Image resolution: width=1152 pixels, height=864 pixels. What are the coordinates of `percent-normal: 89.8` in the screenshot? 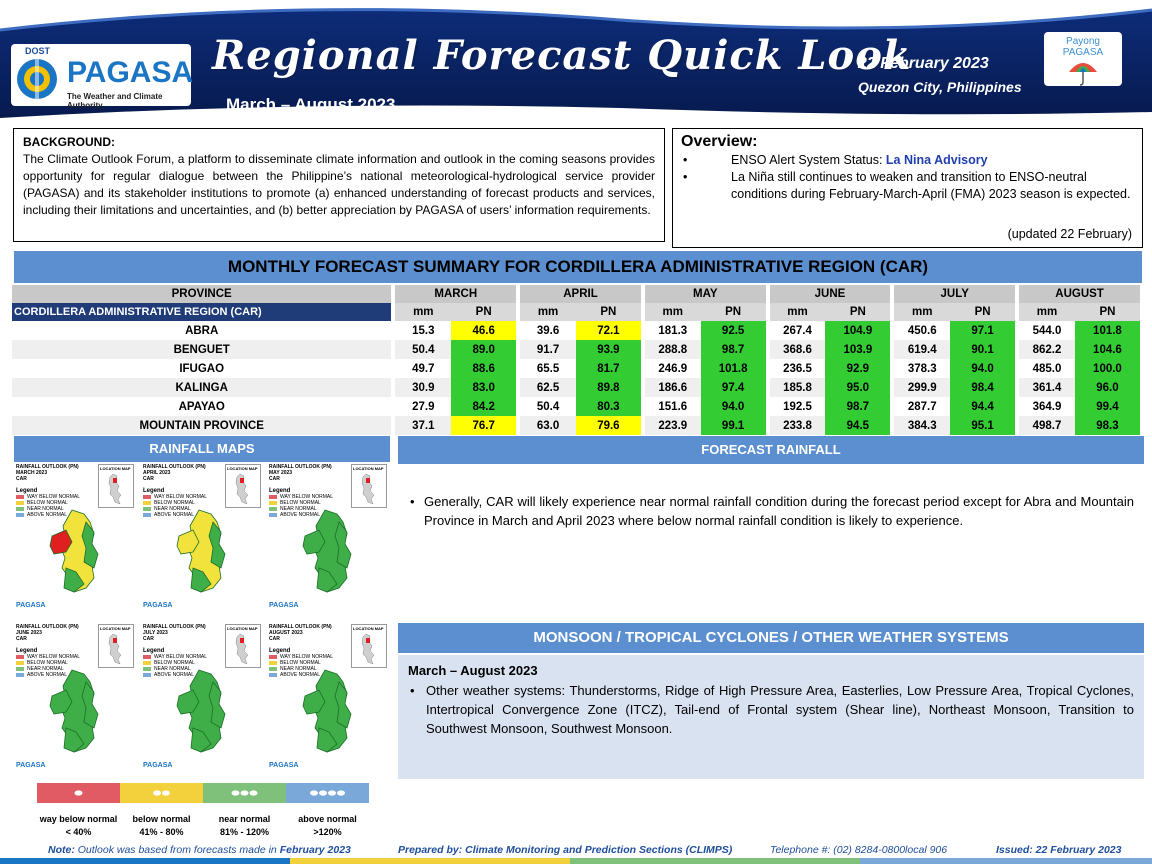 It's located at (608, 387).